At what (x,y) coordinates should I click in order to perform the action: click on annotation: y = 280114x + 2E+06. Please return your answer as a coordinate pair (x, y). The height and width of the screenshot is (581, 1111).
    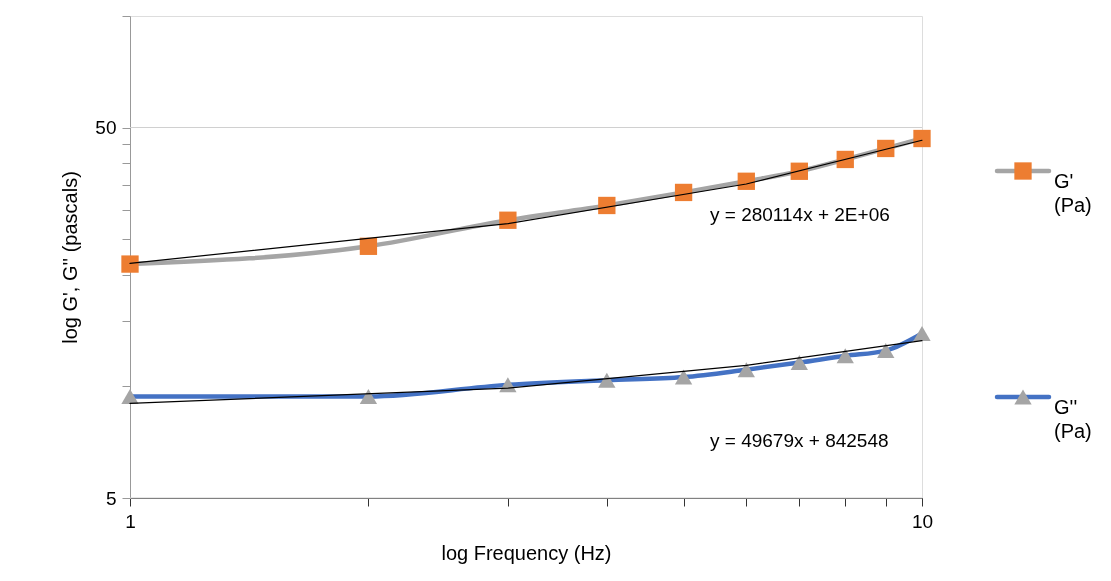
    Looking at the image, I should click on (800, 214).